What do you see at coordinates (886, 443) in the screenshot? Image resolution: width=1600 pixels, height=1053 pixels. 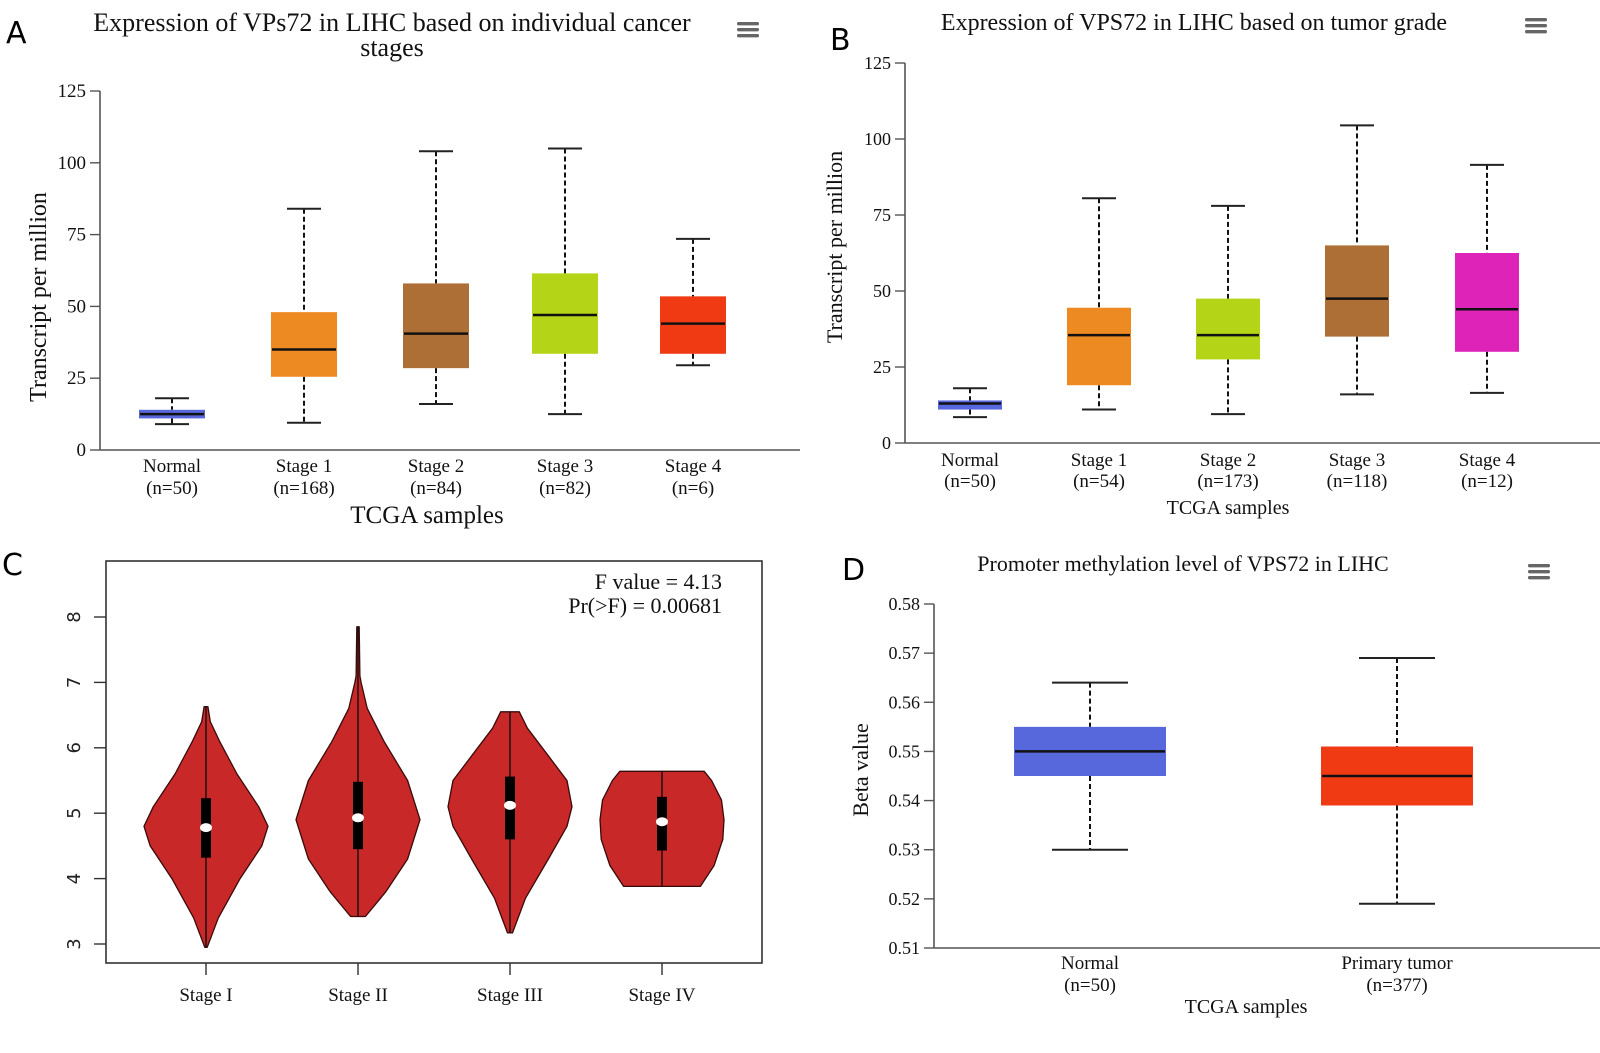 I see `y-tick-label: 0` at bounding box center [886, 443].